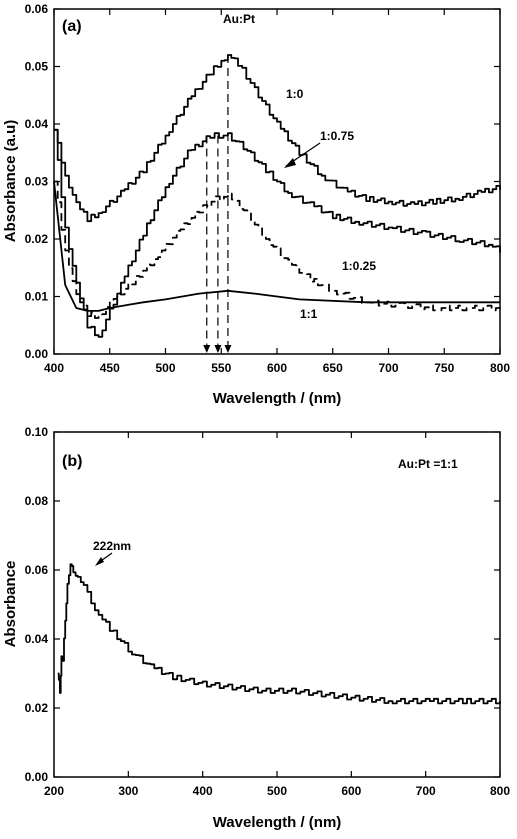  What do you see at coordinates (37, 432) in the screenshot?
I see `y-tick-label: 0.10` at bounding box center [37, 432].